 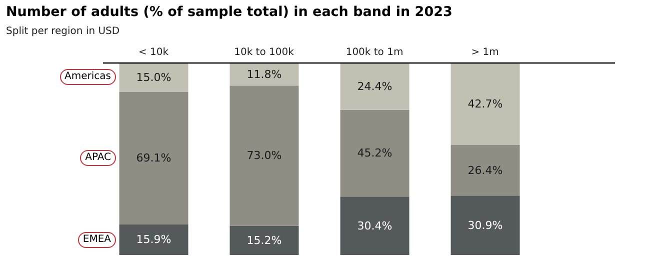 What do you see at coordinates (264, 52) in the screenshot?
I see `x-tick-label: 10k to 100k` at bounding box center [264, 52].